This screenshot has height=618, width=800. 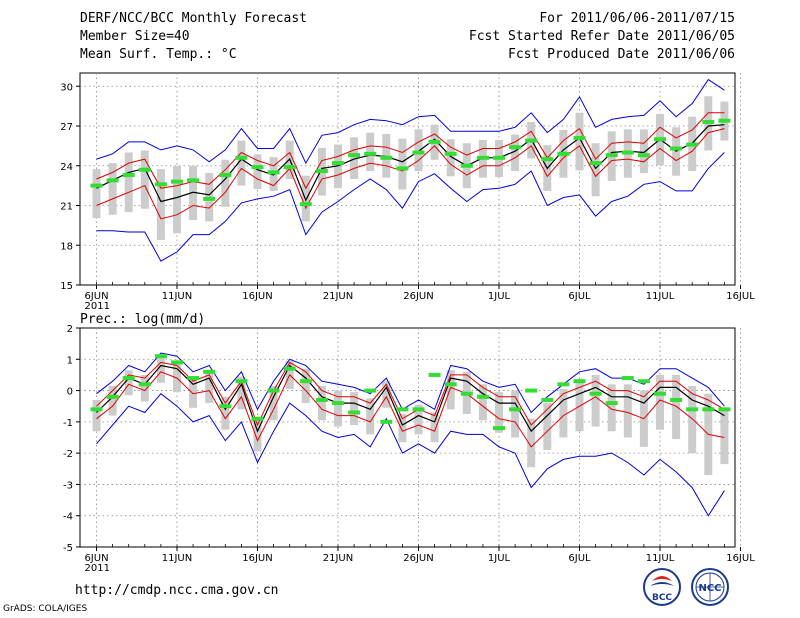 What do you see at coordinates (97, 568) in the screenshot?
I see `precip-xtick-year: 2011` at bounding box center [97, 568].